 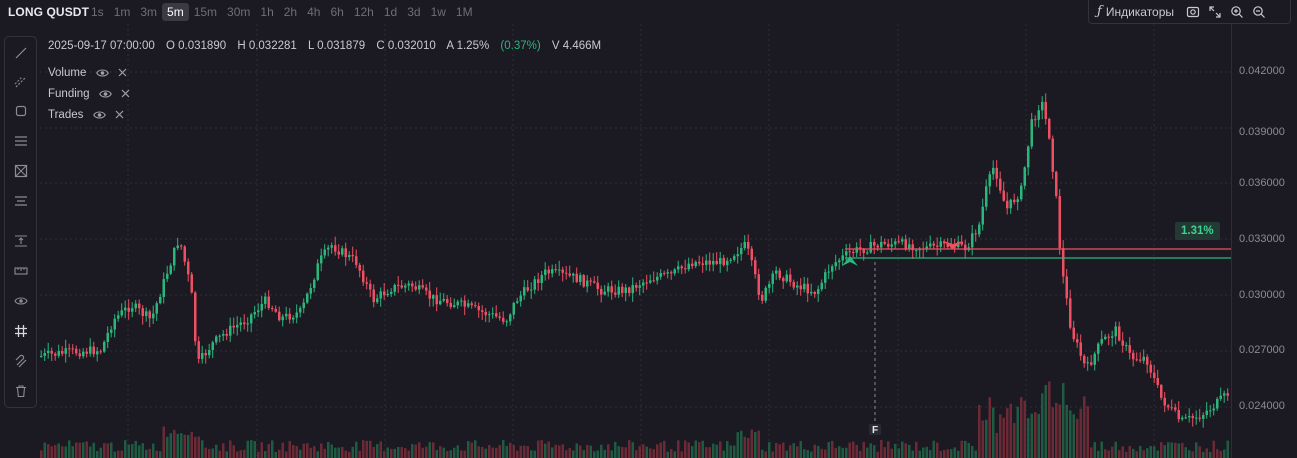 What do you see at coordinates (1215, 12) in the screenshot?
I see `fullscreen-icon` at bounding box center [1215, 12].